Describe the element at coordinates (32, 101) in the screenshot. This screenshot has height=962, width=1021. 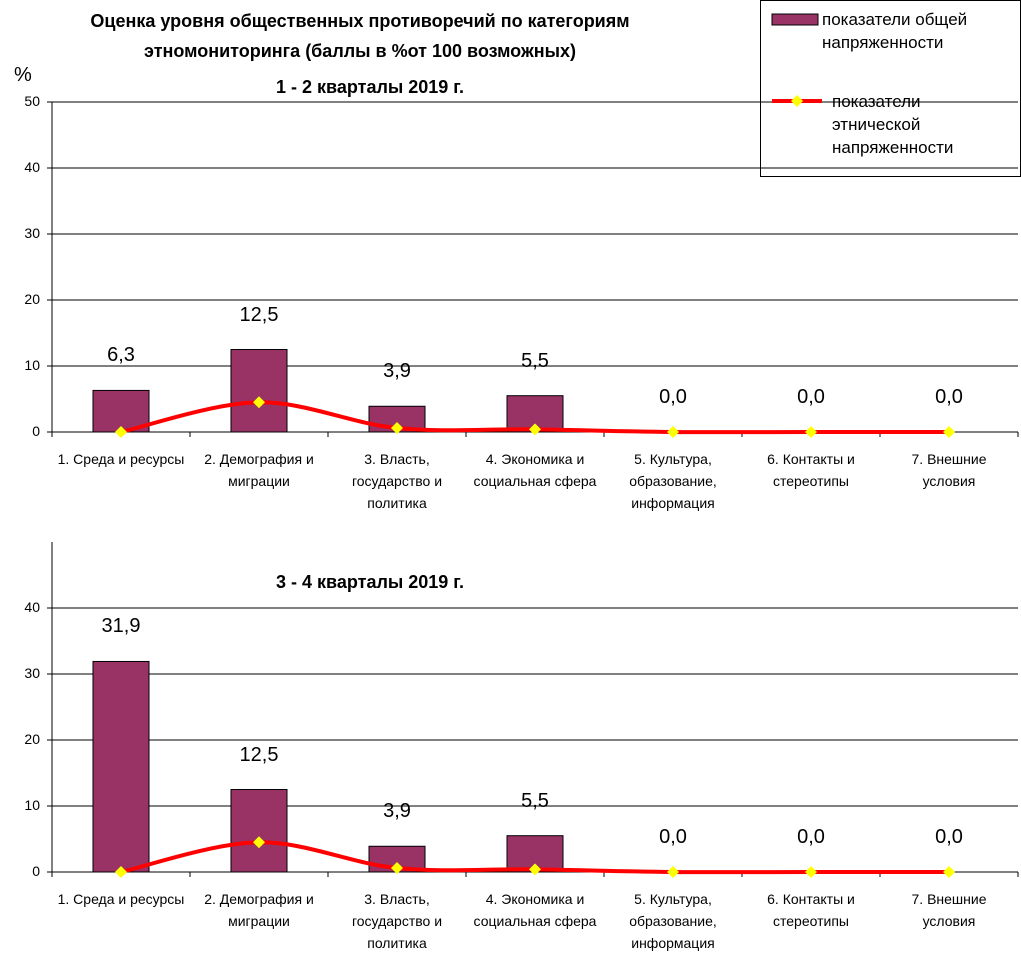
I see `y-tick-label: 50` at that location.